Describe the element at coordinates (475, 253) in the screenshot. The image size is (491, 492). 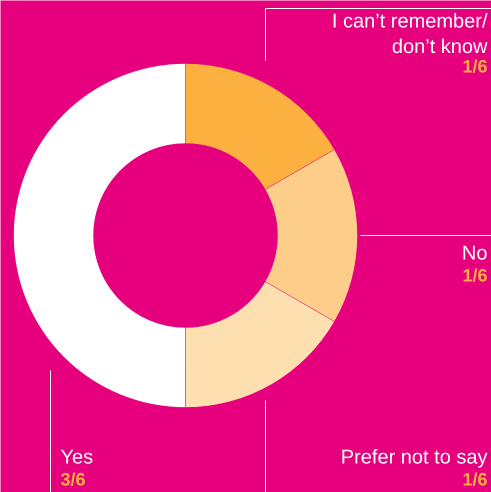
I see `slice-label: No` at that location.